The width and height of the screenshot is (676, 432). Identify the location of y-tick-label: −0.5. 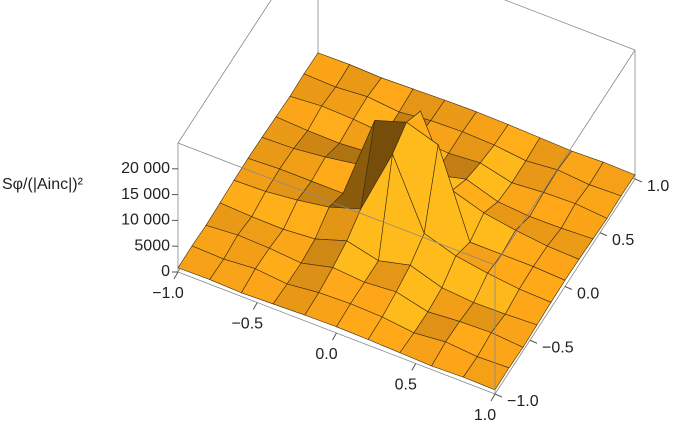
(558, 347).